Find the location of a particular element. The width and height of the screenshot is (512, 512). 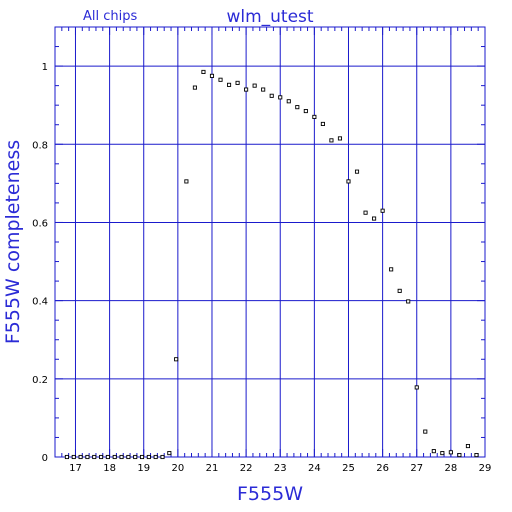

x-tick-label: 28 is located at coordinates (451, 468).